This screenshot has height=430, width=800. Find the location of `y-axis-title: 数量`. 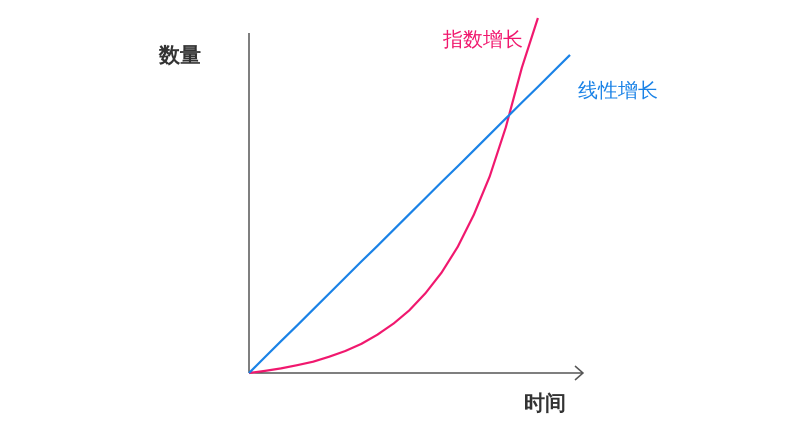

y-axis-title: 数量 is located at coordinates (179, 55).